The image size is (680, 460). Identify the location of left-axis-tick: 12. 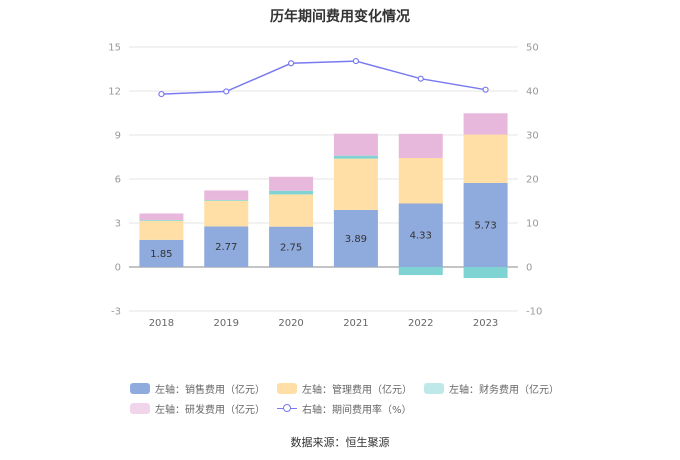
(114, 92).